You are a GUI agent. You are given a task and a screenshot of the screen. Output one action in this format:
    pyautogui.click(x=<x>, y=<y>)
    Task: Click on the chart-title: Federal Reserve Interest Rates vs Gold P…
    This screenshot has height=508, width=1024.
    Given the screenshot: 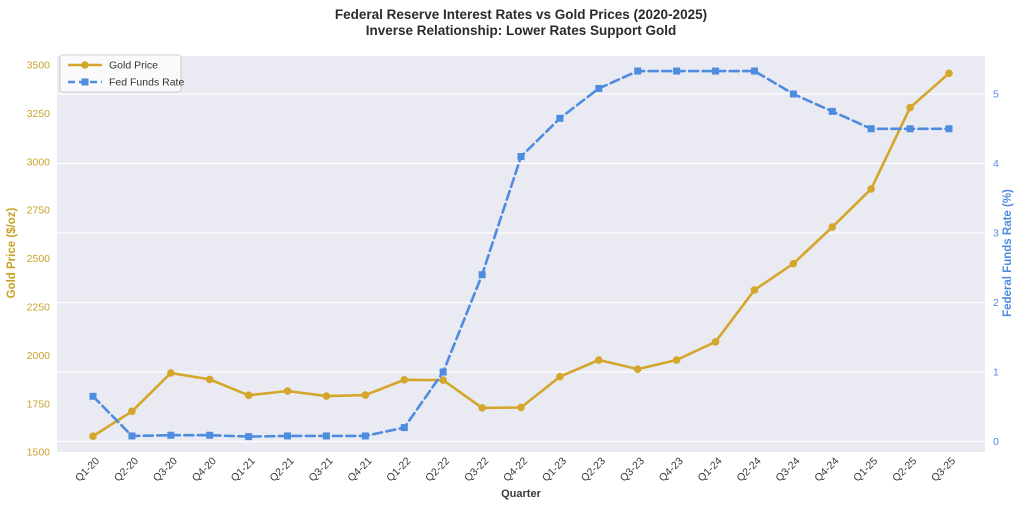 What is the action you would take?
    pyautogui.click(x=521, y=23)
    